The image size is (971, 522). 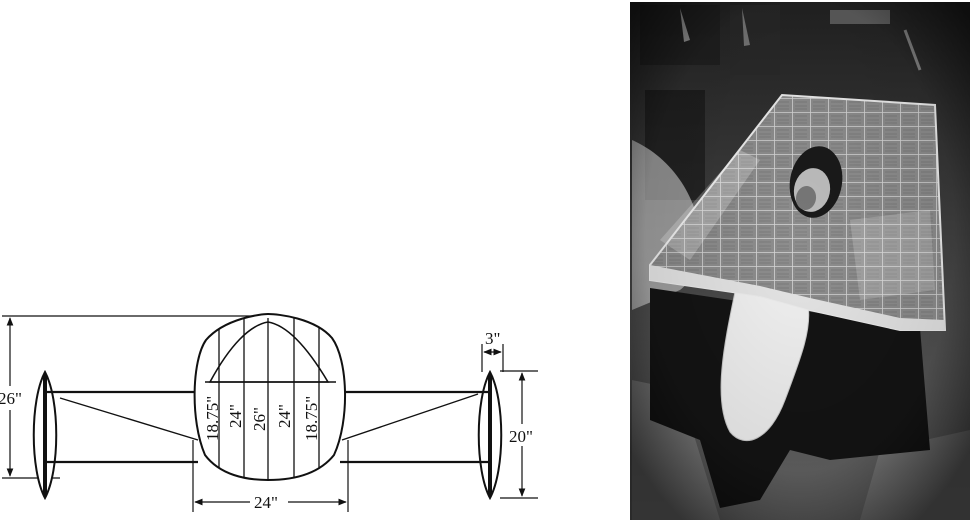 I want to click on overall-height-label: 26", so click(x=11, y=398).